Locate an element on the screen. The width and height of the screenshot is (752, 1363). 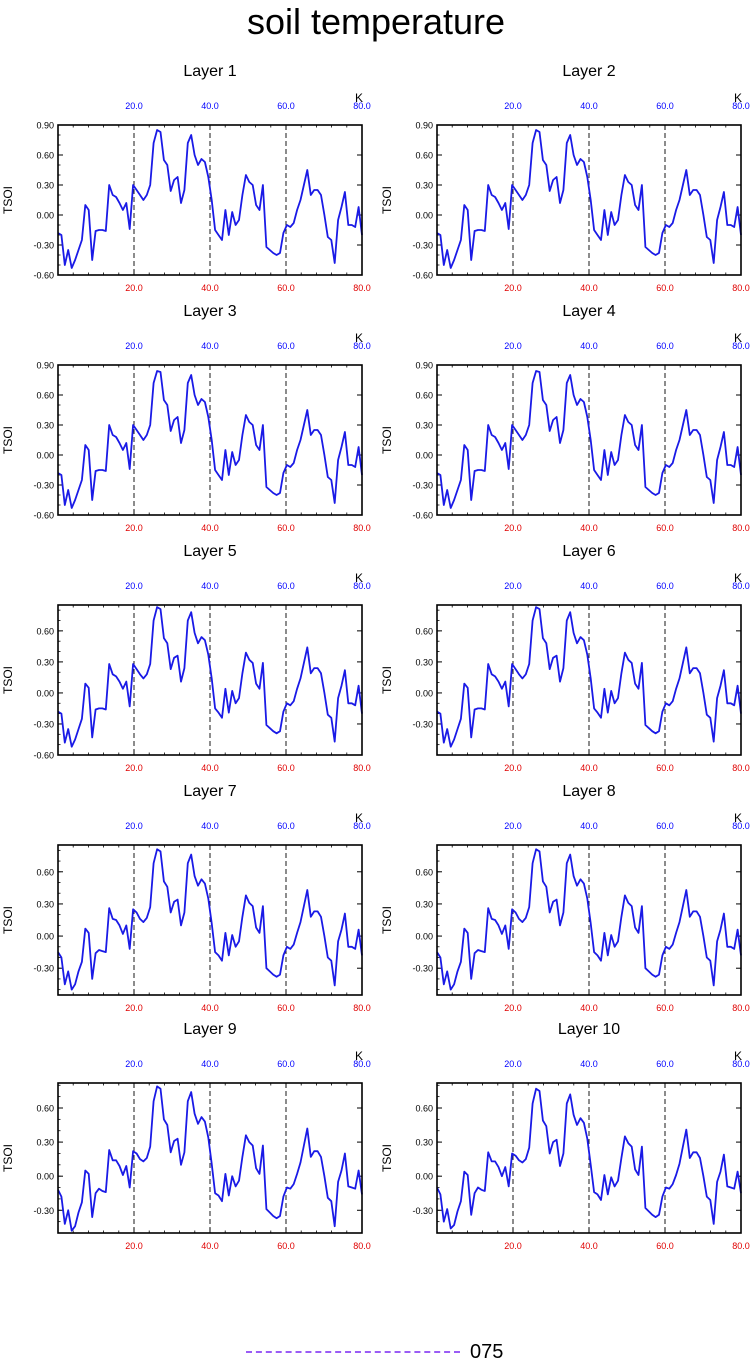
y-tick-label: 0.90 is located at coordinates (45, 126).